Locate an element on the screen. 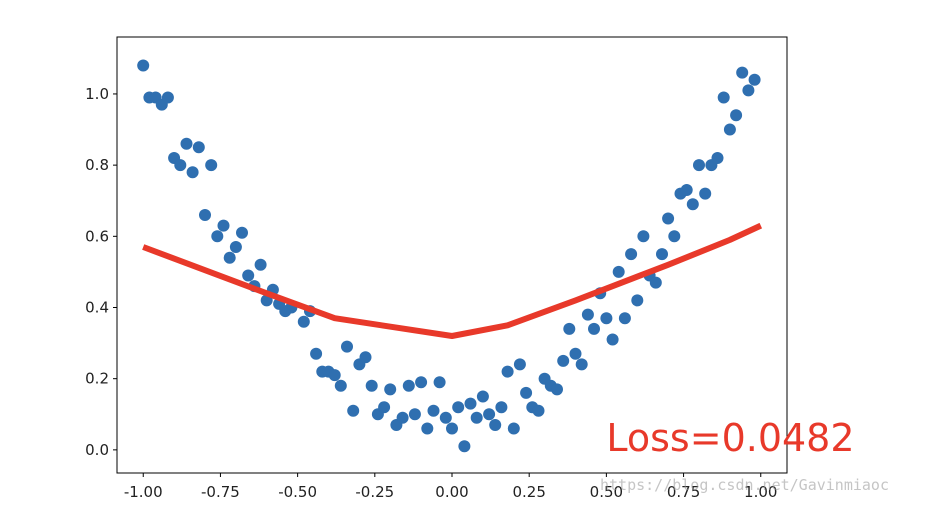  x-tick-label: 0.00 is located at coordinates (451, 492).